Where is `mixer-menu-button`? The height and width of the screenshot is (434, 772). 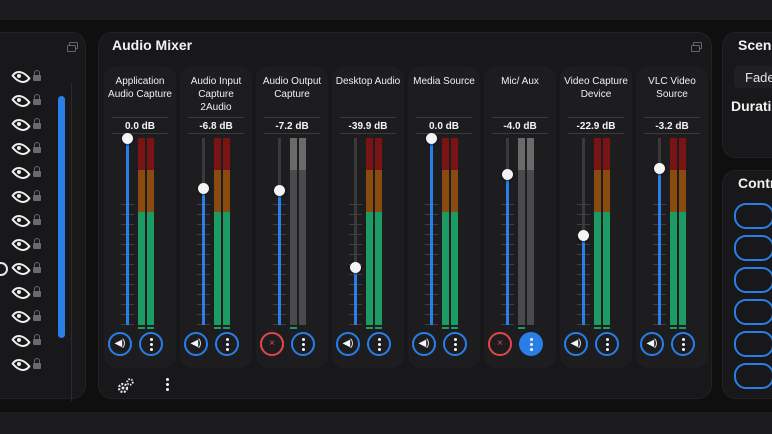 mixer-menu-button is located at coordinates (167, 387).